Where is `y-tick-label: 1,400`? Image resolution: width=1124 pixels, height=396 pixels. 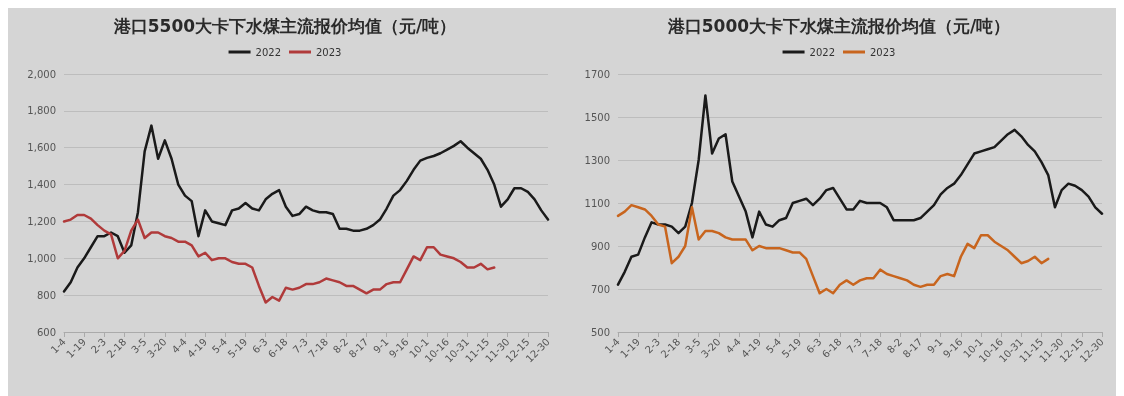
y-tick-label: 1,400 is located at coordinates (41, 185).